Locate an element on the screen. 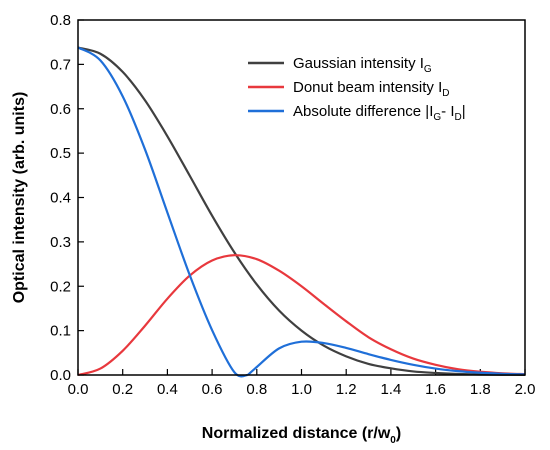  y-tick-label: 0.7 is located at coordinates (60, 64).